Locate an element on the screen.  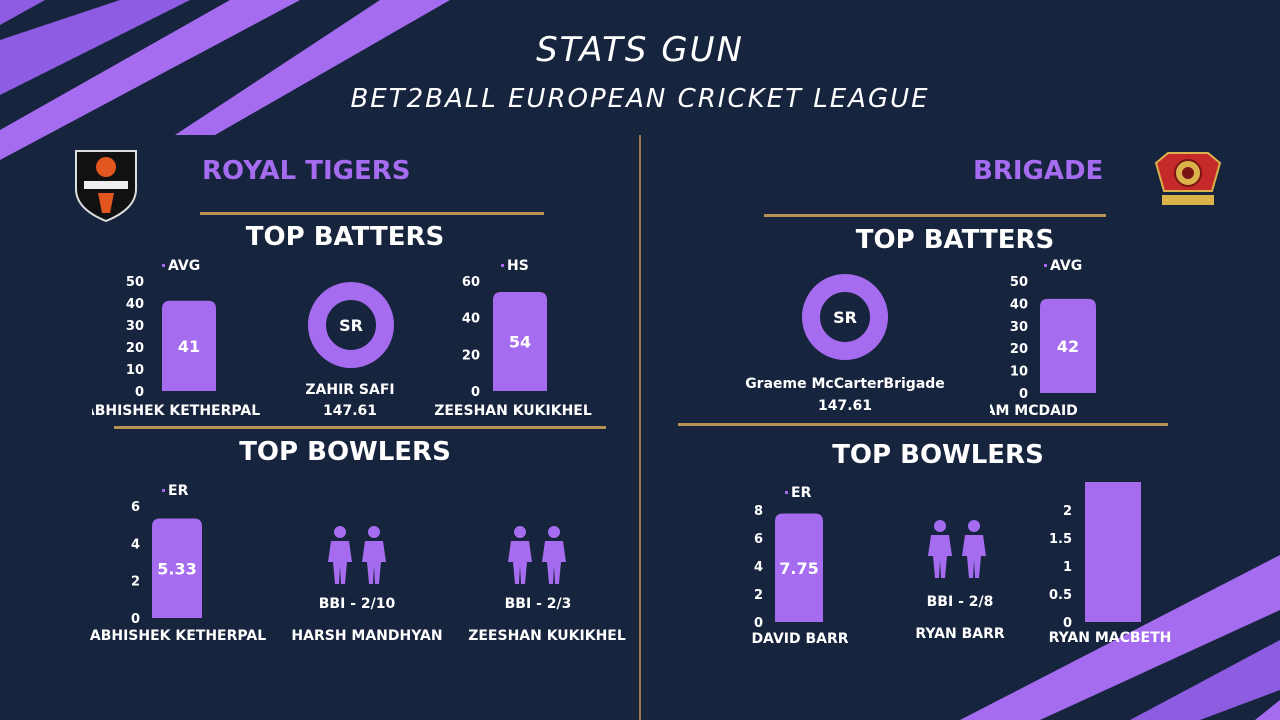
left-gold-rule-top is located at coordinates (372, 213).